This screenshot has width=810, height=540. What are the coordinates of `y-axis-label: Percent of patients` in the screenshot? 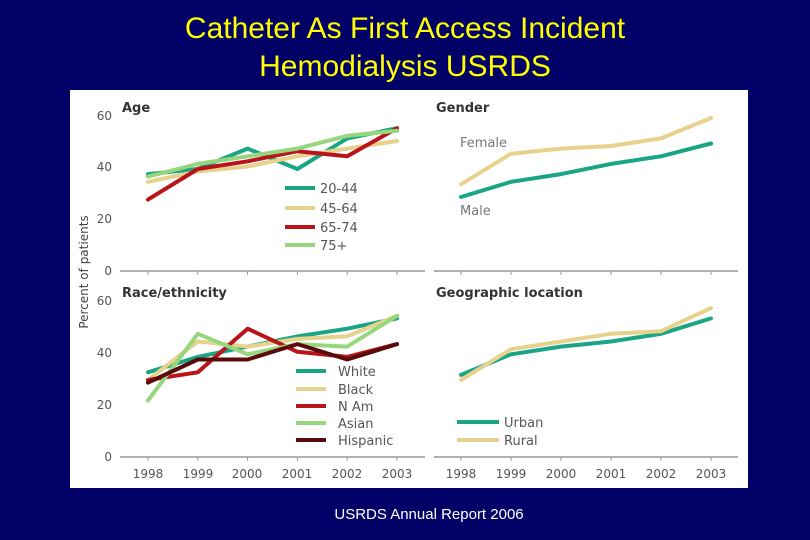 It's located at (84, 271).